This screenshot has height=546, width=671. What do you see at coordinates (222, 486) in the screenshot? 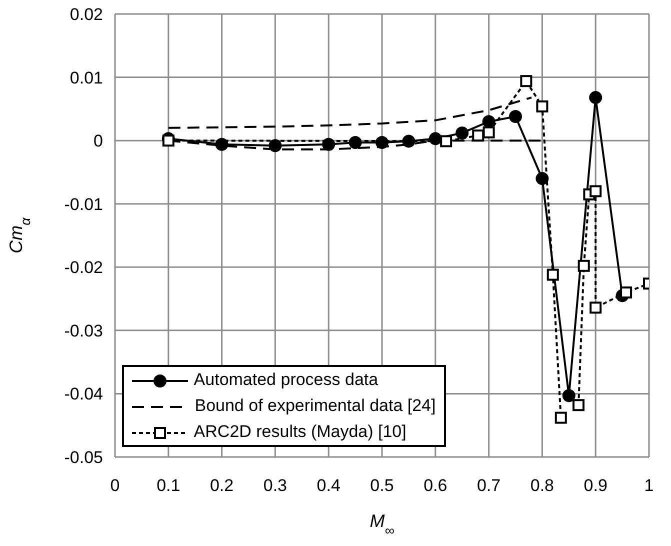
I see `x-tick-label: 0.2` at bounding box center [222, 486].